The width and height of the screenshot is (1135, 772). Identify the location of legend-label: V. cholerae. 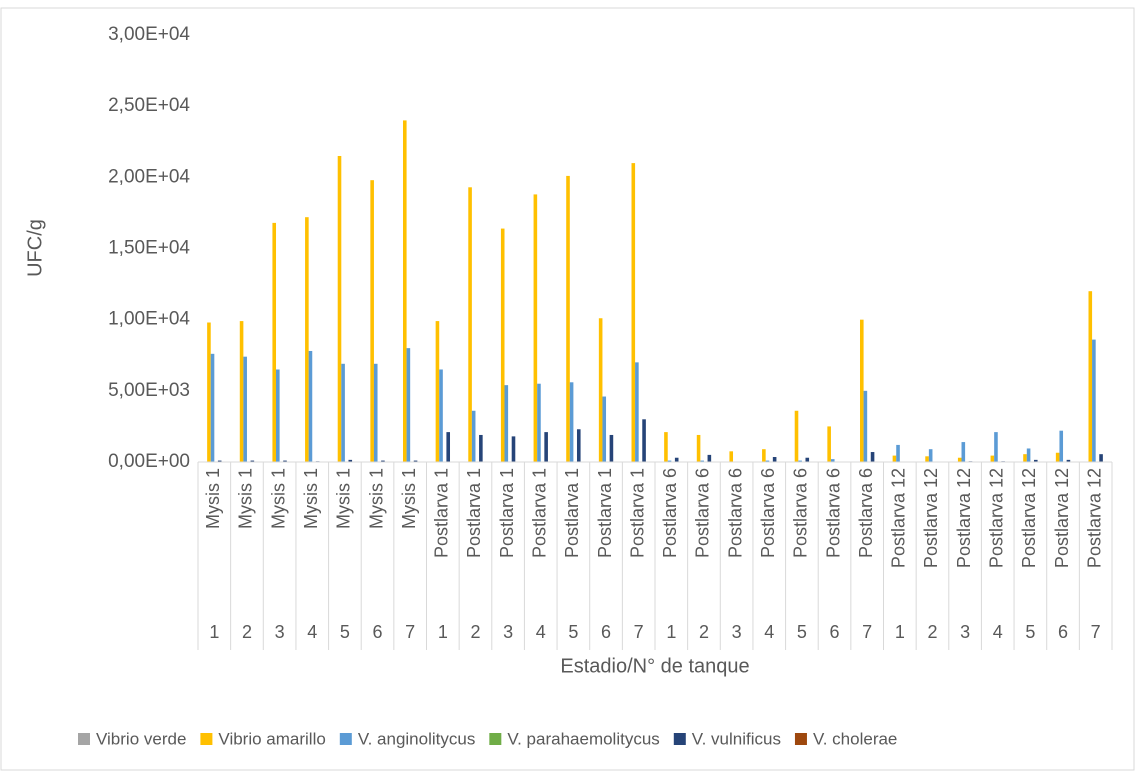
(855, 738).